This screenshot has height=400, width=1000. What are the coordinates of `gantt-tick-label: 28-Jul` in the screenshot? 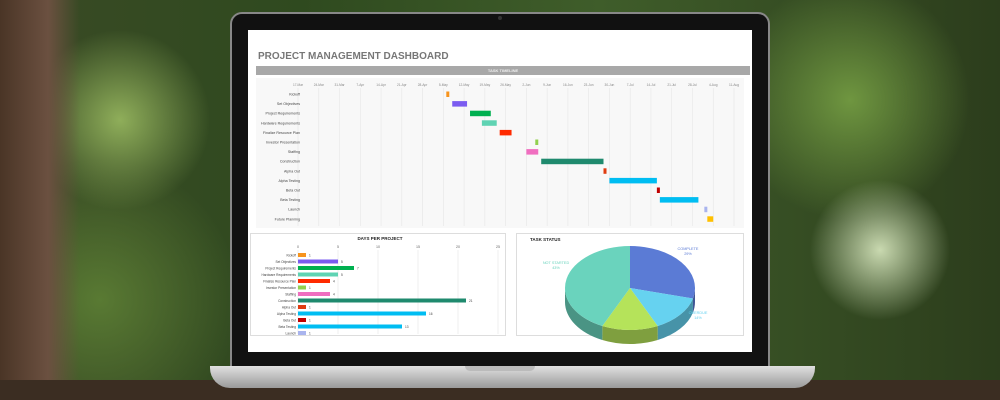 It's located at (692, 85).